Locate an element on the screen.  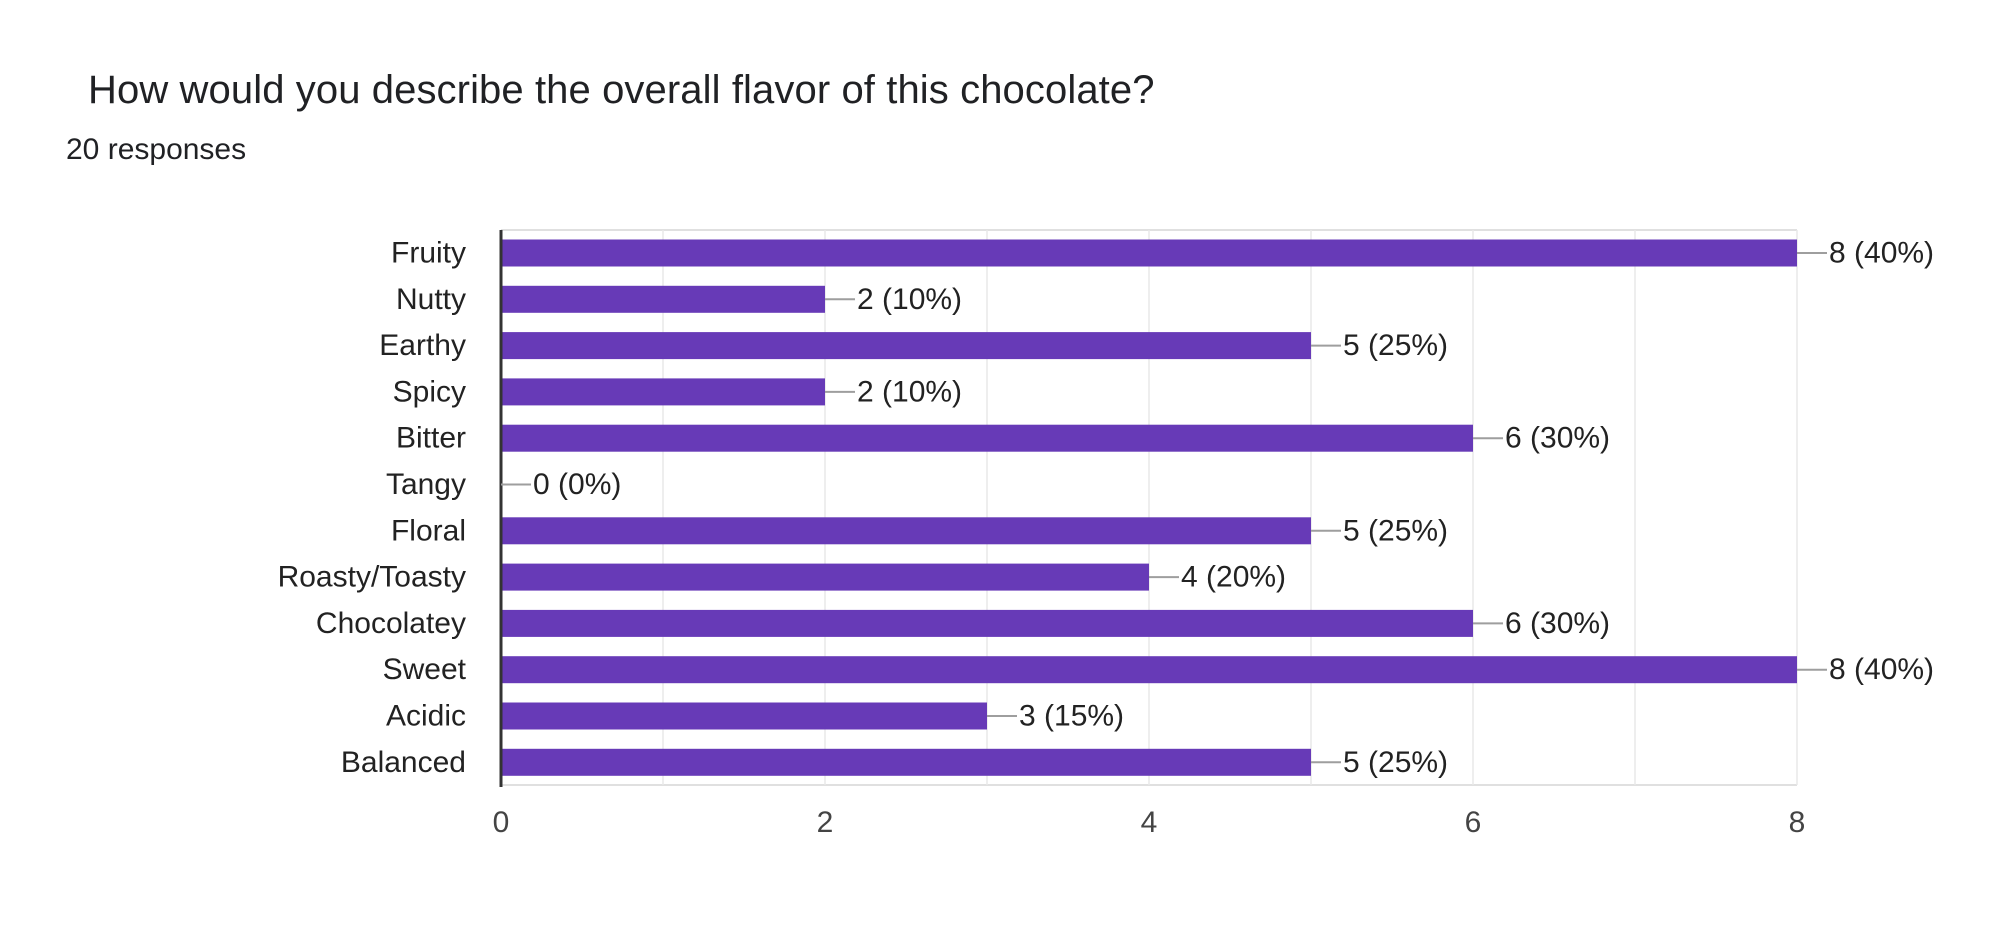
response-count: 20 responses is located at coordinates (156, 149).